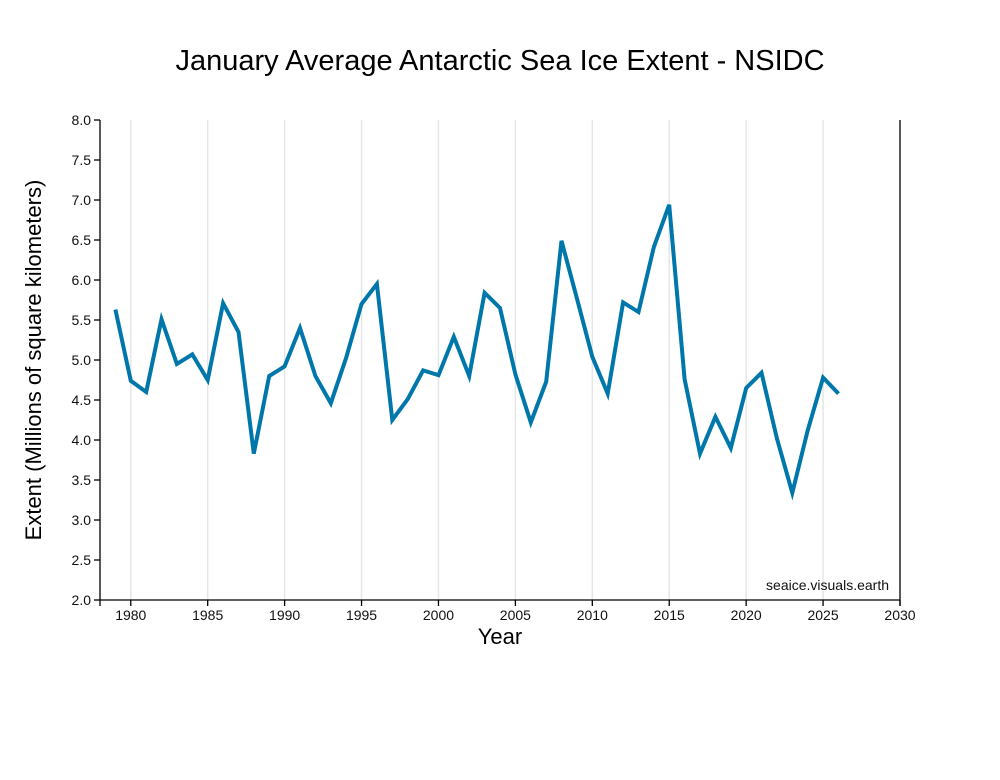 This screenshot has height=780, width=1000. I want to click on data-point-1998, so click(408, 399).